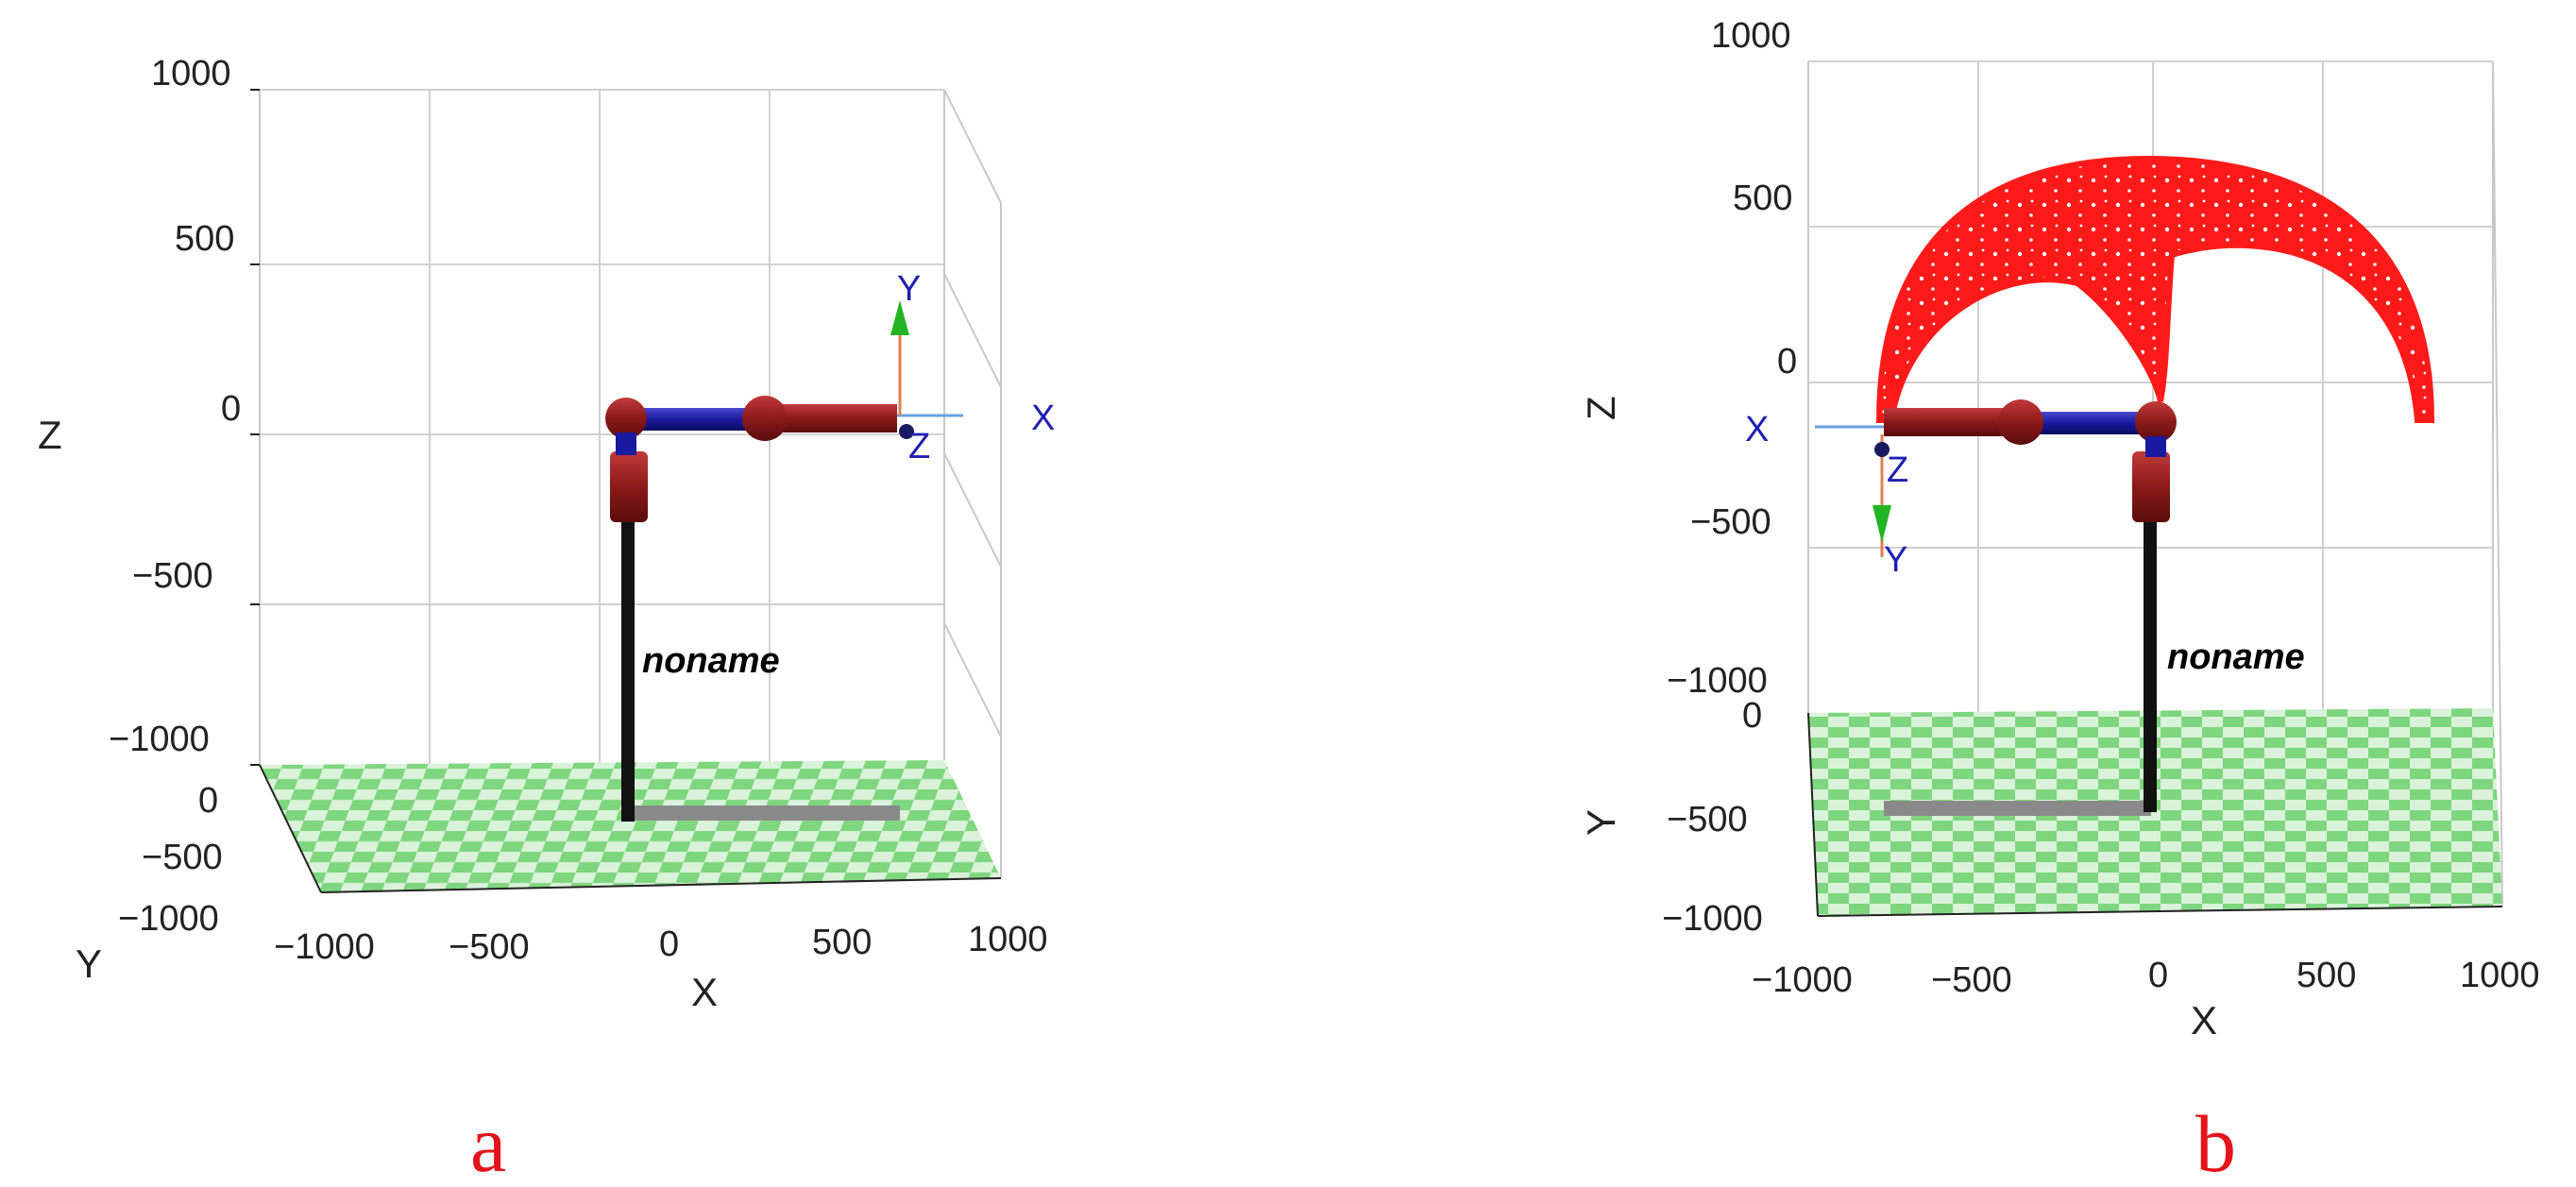  I want to click on panel-a-floor, so click(630, 826).